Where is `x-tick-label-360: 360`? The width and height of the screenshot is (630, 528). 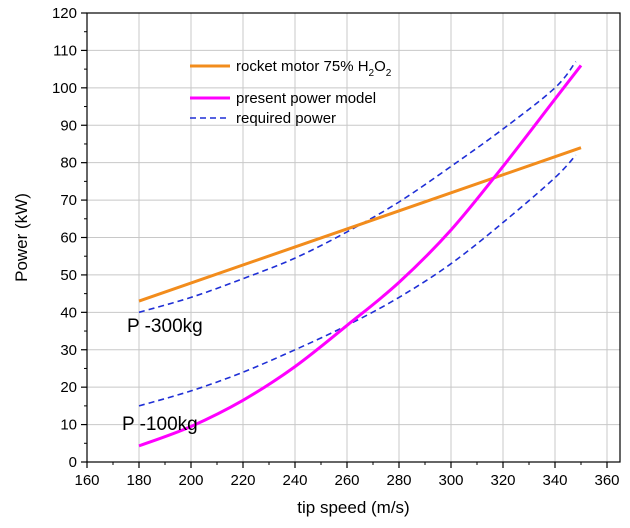 x-tick-label-360: 360 is located at coordinates (606, 480).